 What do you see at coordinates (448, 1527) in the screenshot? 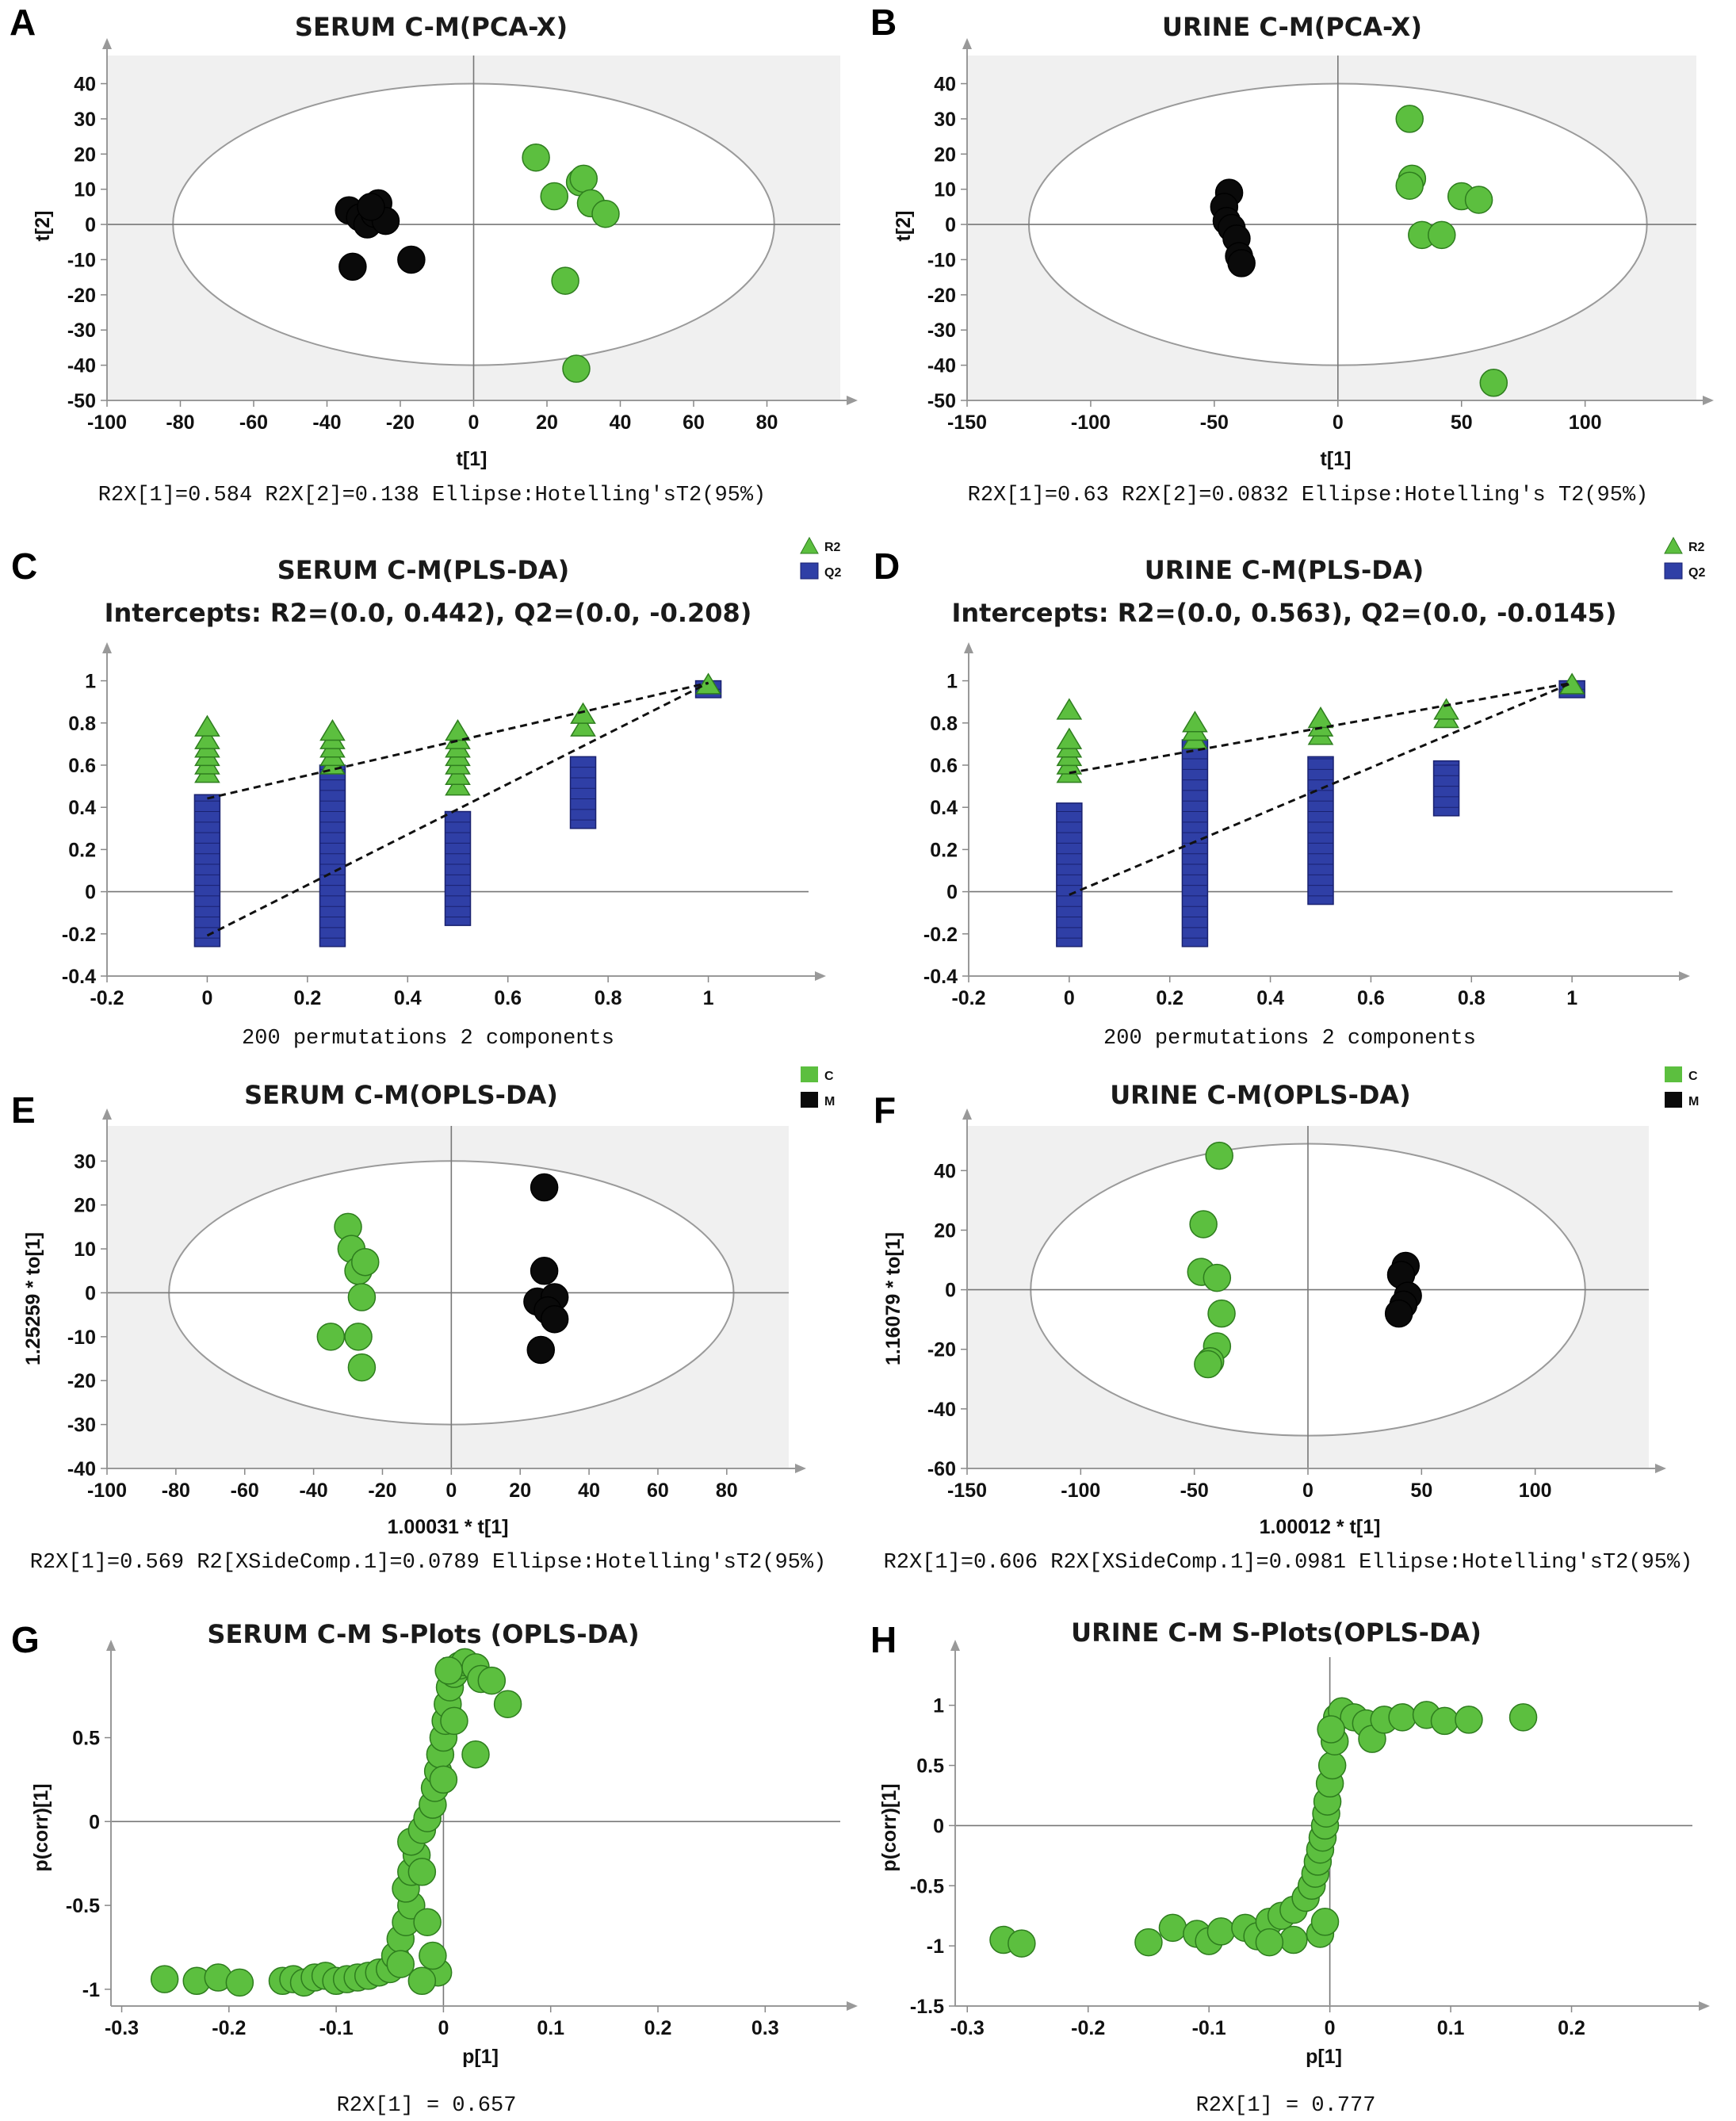
I see `x-axis-label: 1.00031 * t[1]` at bounding box center [448, 1527].